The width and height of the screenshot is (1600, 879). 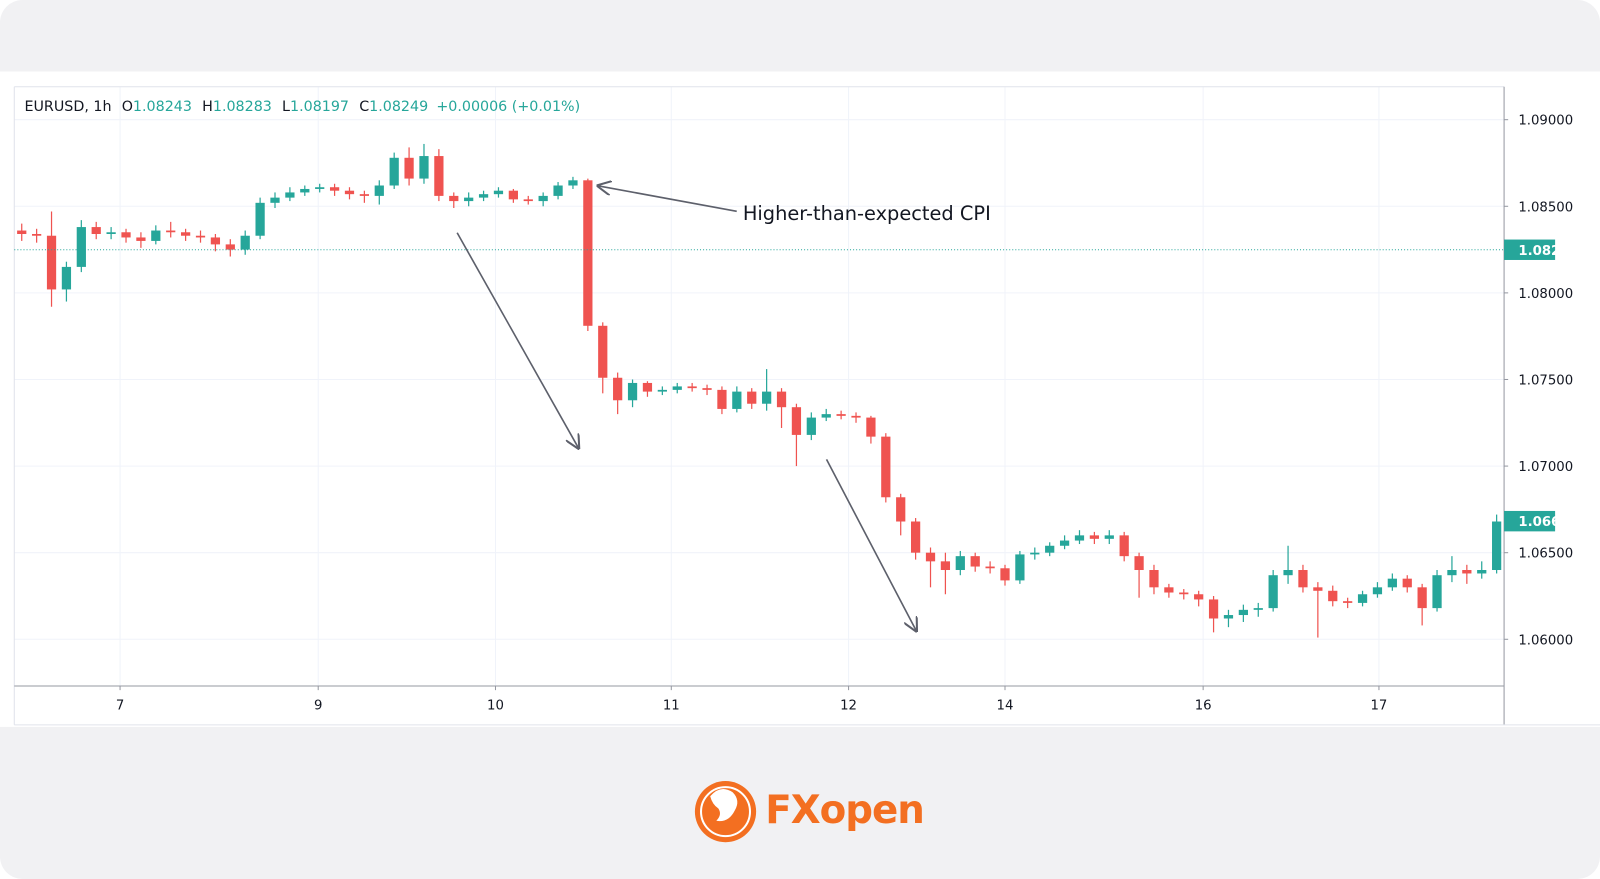 I want to click on symbol: EURUSD, 1h, so click(x=67, y=107).